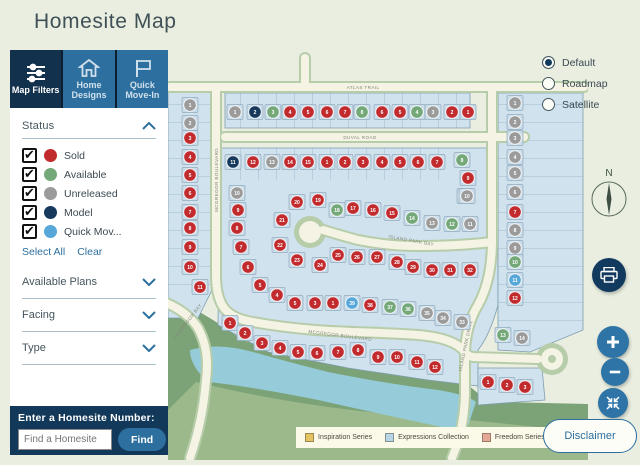  What do you see at coordinates (413, 267) in the screenshot?
I see `lot-marker: 29` at bounding box center [413, 267].